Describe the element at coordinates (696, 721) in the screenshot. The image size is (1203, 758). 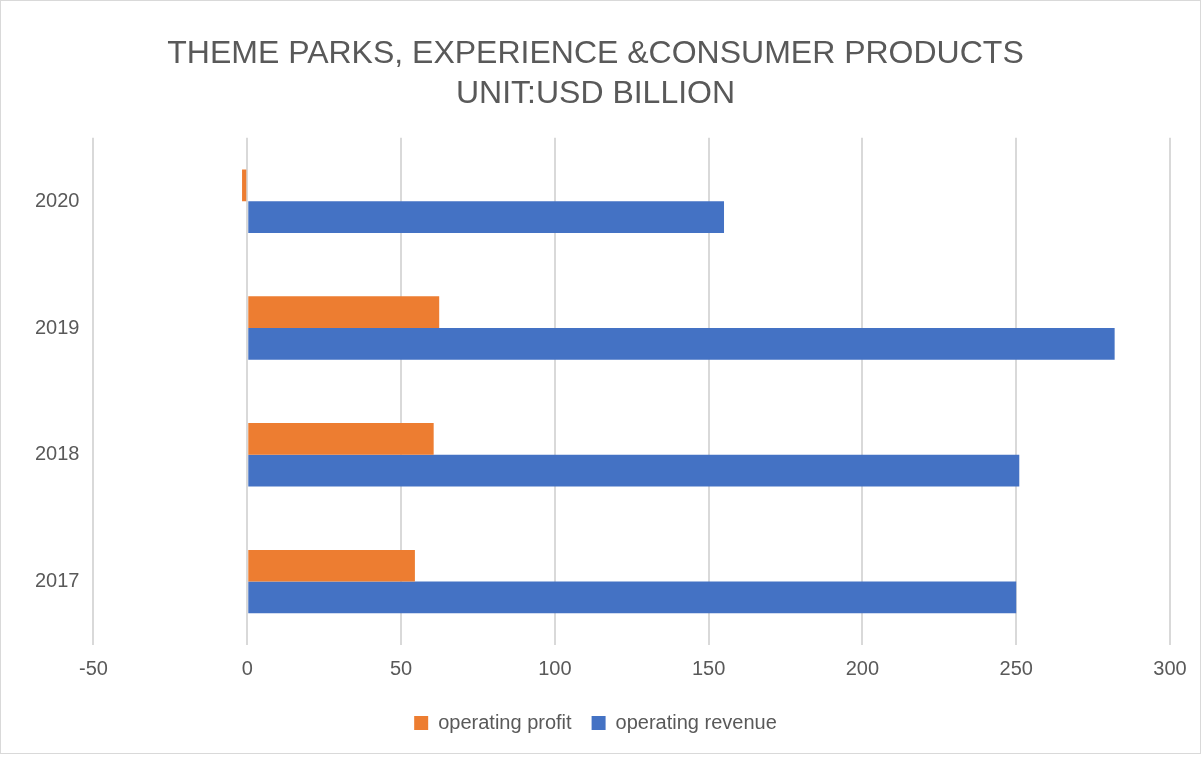
I see `legend-label: operating revenue` at that location.